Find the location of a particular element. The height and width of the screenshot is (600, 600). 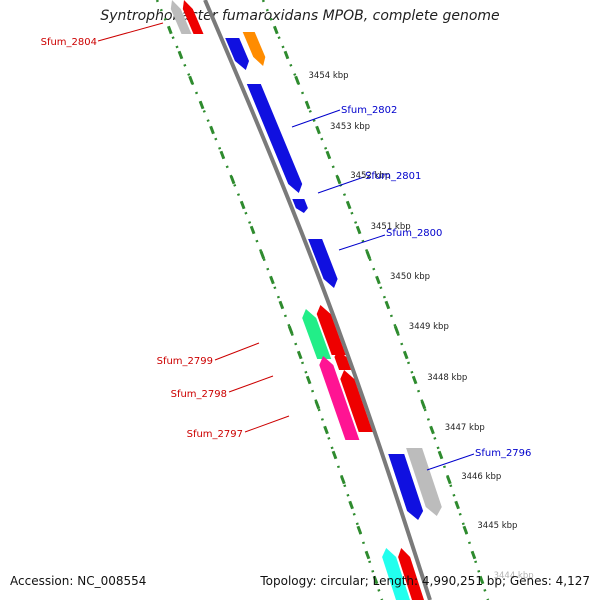

gene-label: Sfum_2797 is located at coordinates (215, 434).